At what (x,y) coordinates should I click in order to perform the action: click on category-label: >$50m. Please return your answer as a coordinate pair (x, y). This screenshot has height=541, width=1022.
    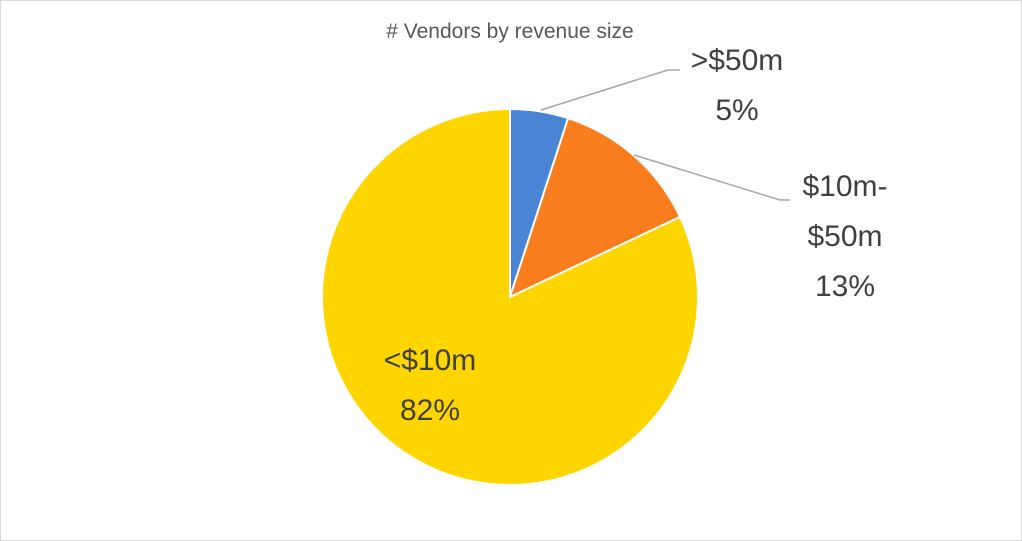
    Looking at the image, I should click on (737, 60).